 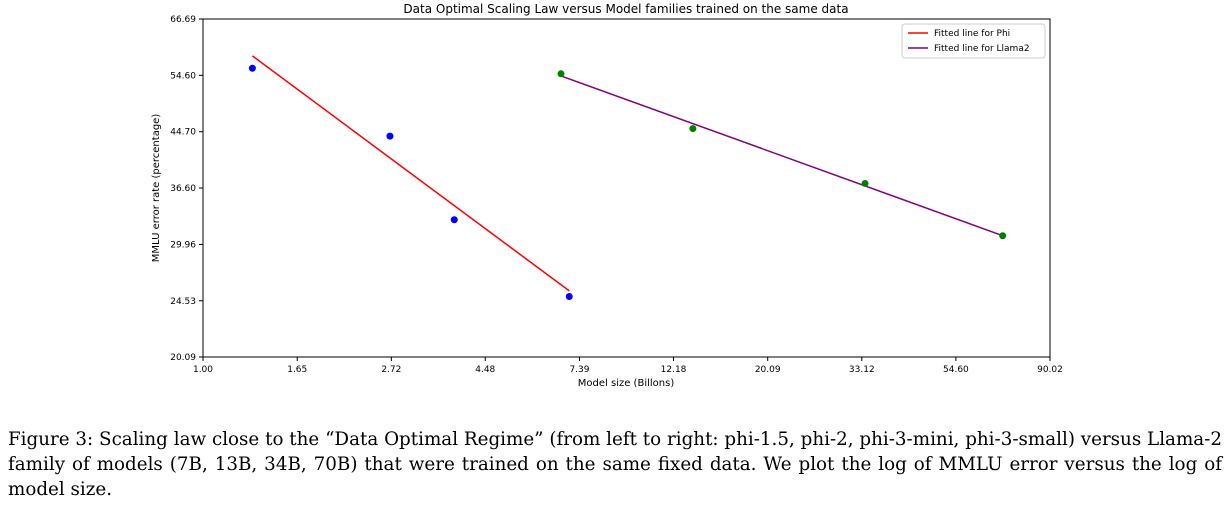 I want to click on y-tick-label: 44.70, so click(x=183, y=133).